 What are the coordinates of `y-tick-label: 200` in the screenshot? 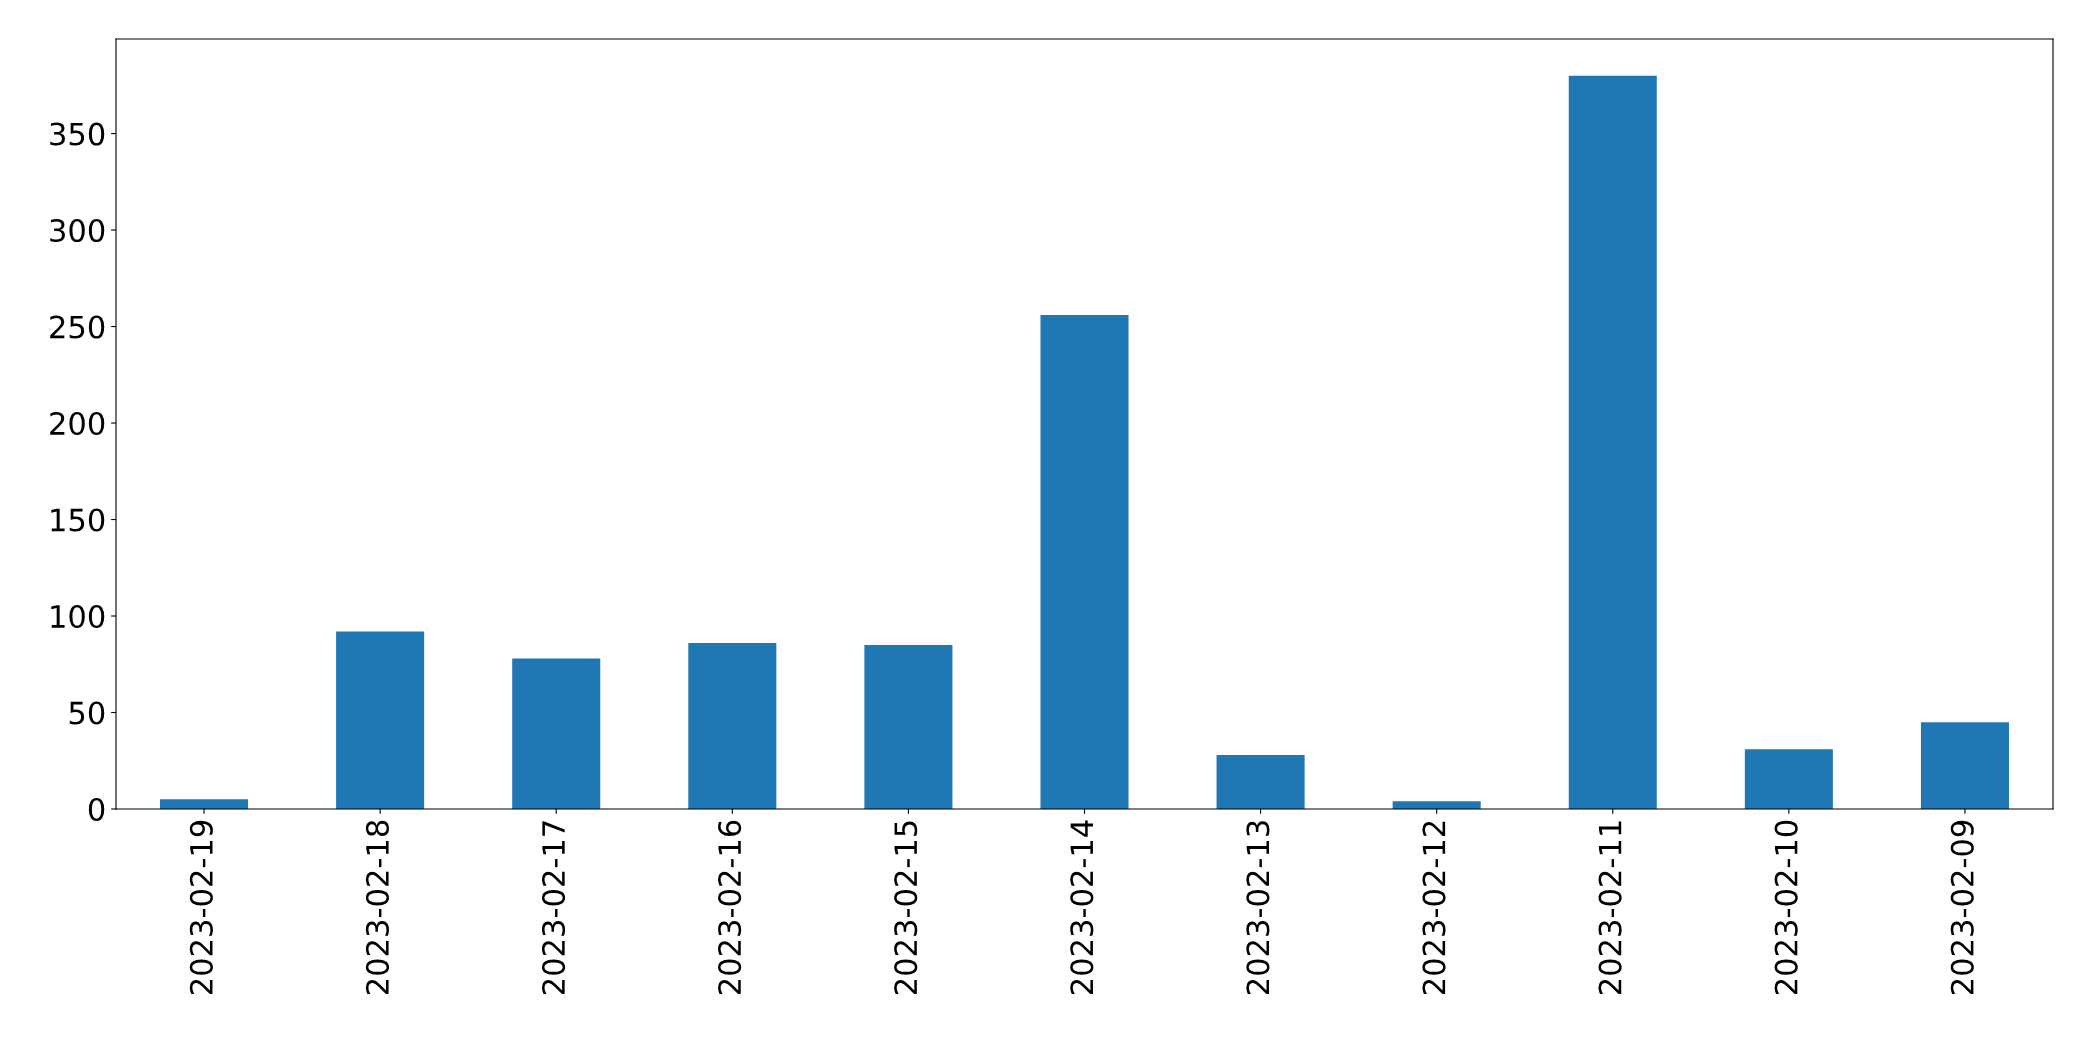 It's located at (77, 423).